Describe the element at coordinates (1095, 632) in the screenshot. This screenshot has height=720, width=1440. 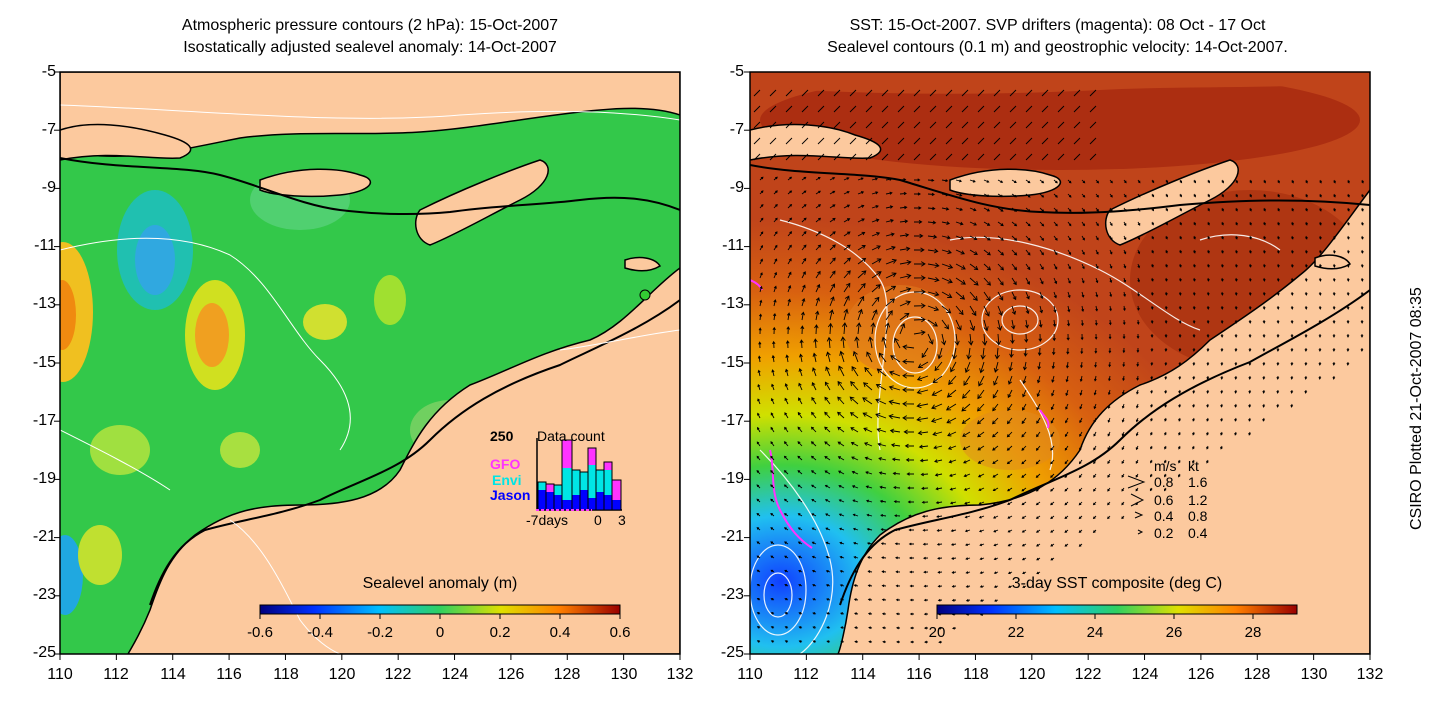
I see `sst-colorbar-label: 24` at that location.